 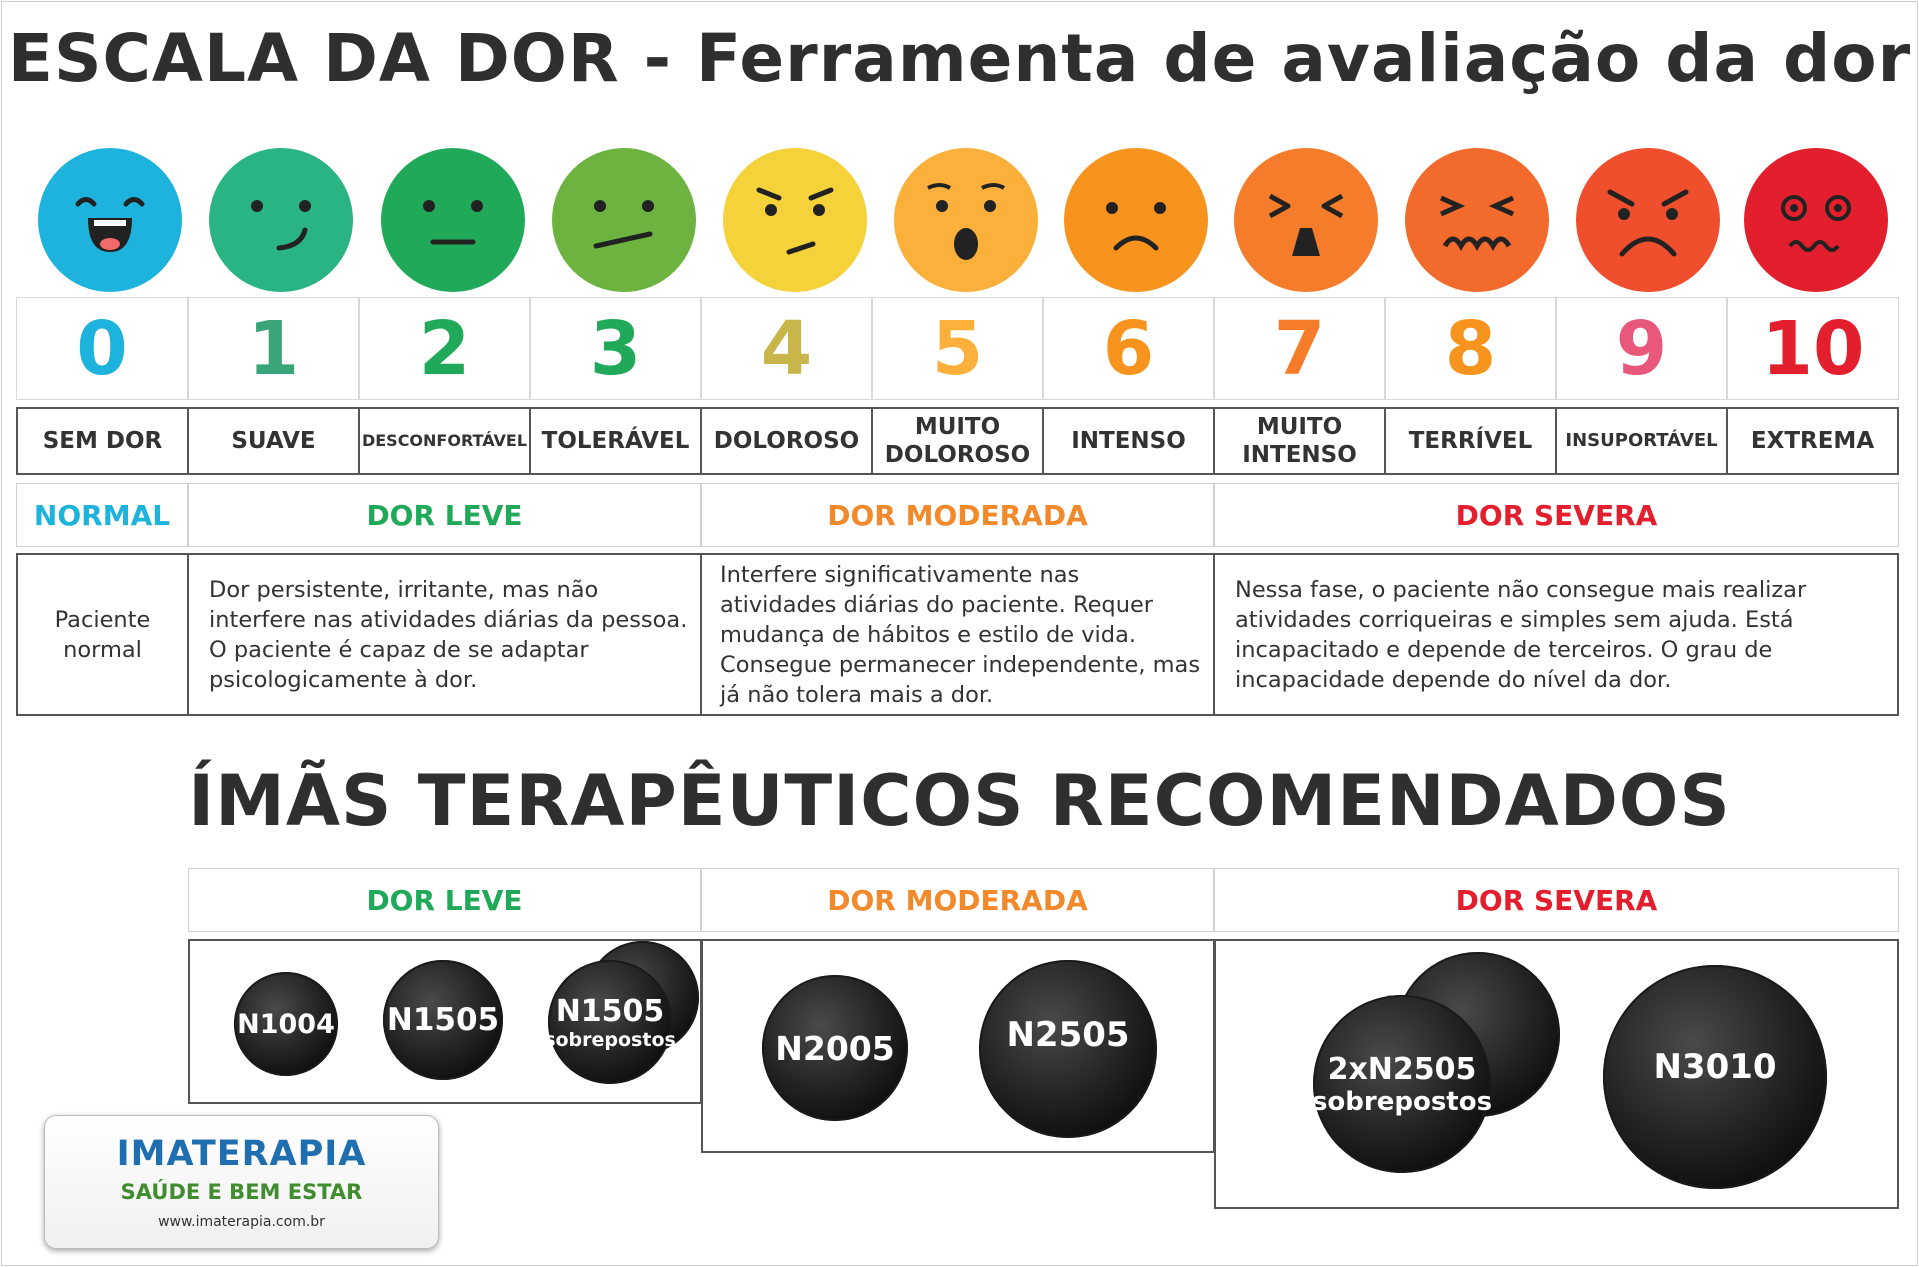 What do you see at coordinates (786, 441) in the screenshot?
I see `scale-label-4: DOLOROSO` at bounding box center [786, 441].